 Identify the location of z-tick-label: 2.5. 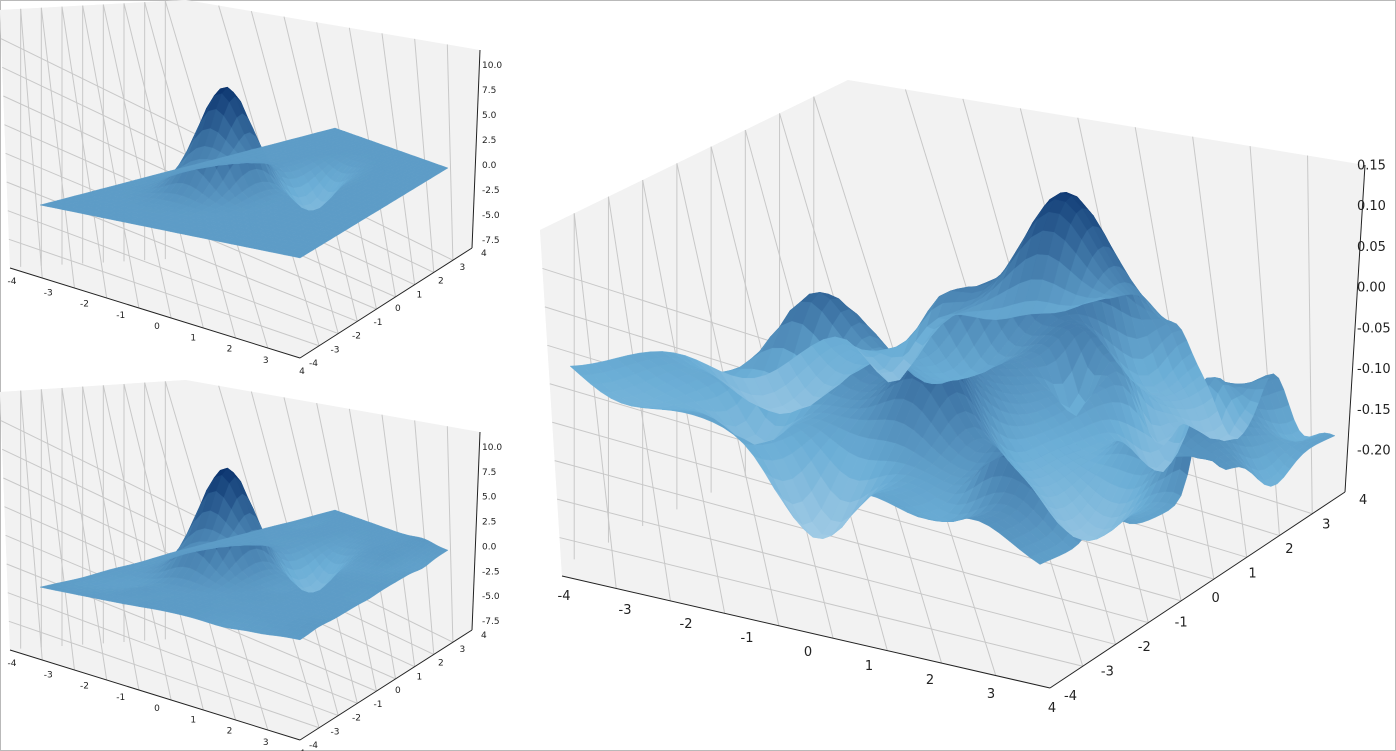
(489, 141).